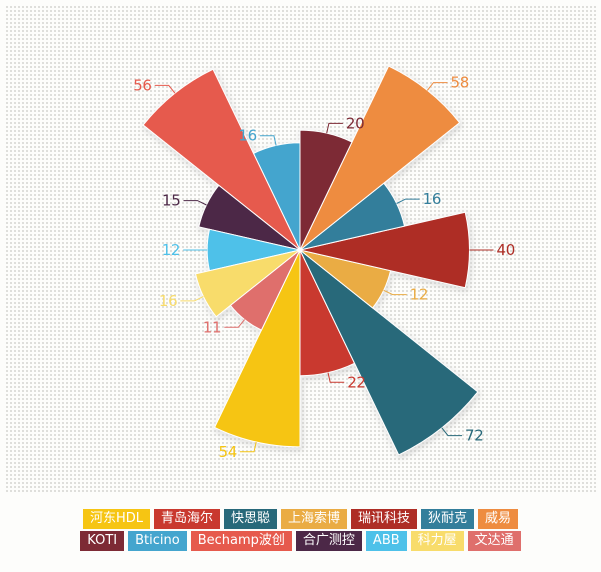 The height and width of the screenshot is (572, 601). I want to click on legend-row-1: 河东HDL 青岛海尔 快思聪 上海索博 瑞讯科技 狄耐克 威易, so click(300, 519).